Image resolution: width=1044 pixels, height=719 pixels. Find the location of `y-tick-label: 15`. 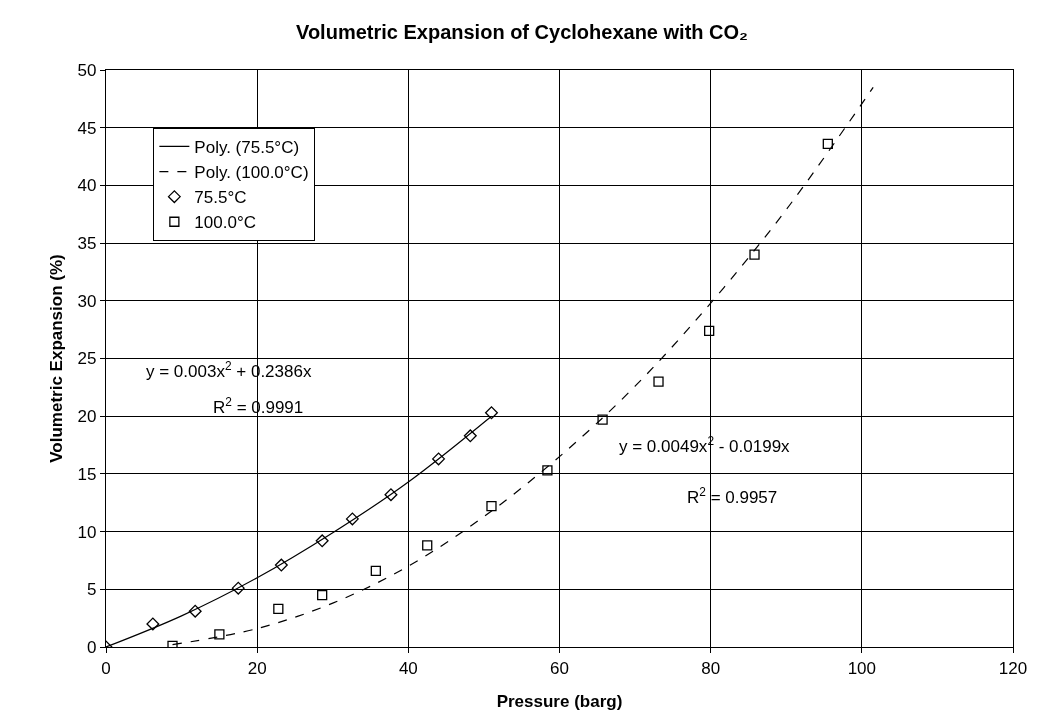

y-tick-label: 15 is located at coordinates (87, 474).